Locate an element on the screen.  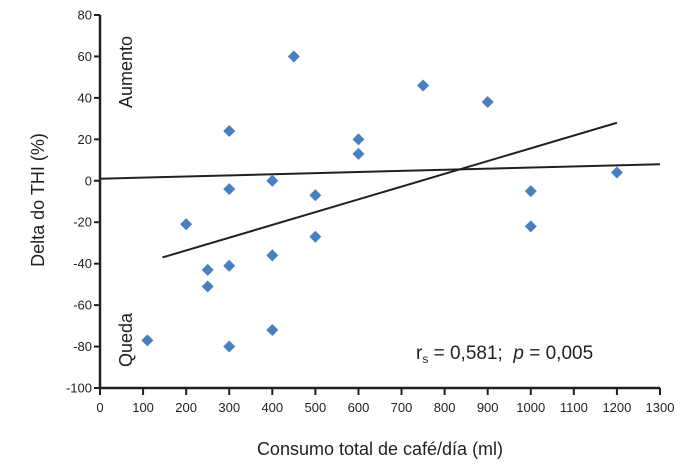
y-tick-label: -60 is located at coordinates (82, 305).